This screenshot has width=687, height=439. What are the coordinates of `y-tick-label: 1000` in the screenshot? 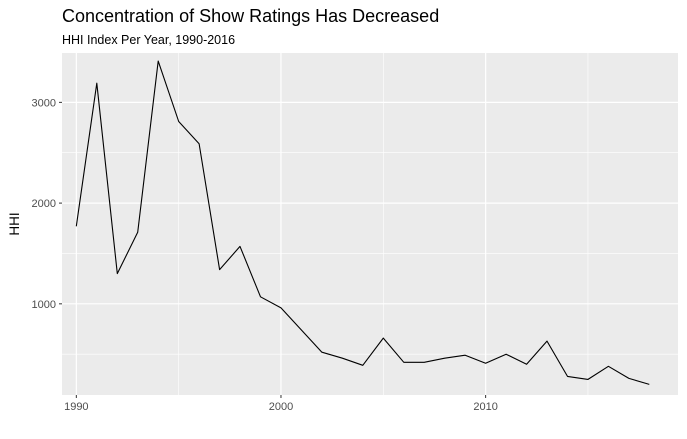 It's located at (44, 305).